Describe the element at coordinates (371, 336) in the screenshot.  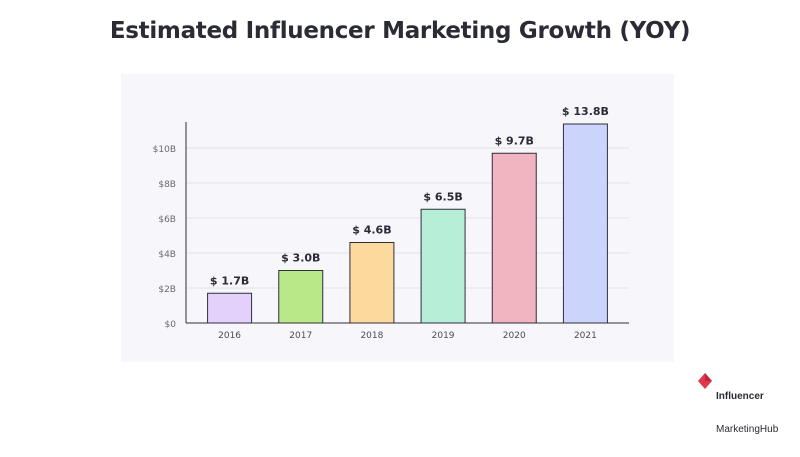
I see `x-tick-label: 2018` at that location.